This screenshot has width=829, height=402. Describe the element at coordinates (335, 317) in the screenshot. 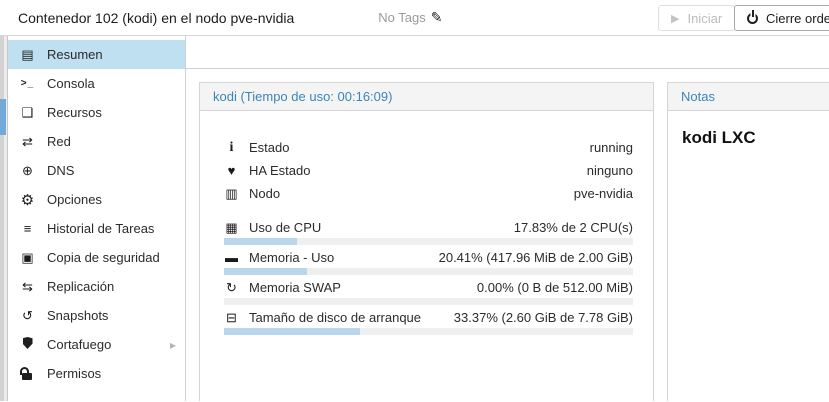

I see `row-label: Tamaño de disco de arranque` at that location.